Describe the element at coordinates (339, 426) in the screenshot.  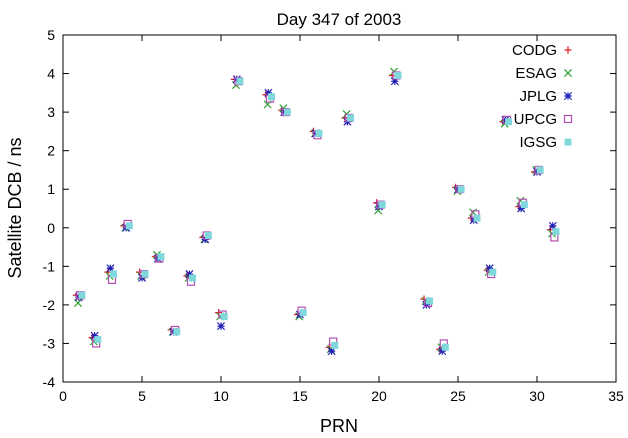
I see `x-axis-label: PRN` at that location.